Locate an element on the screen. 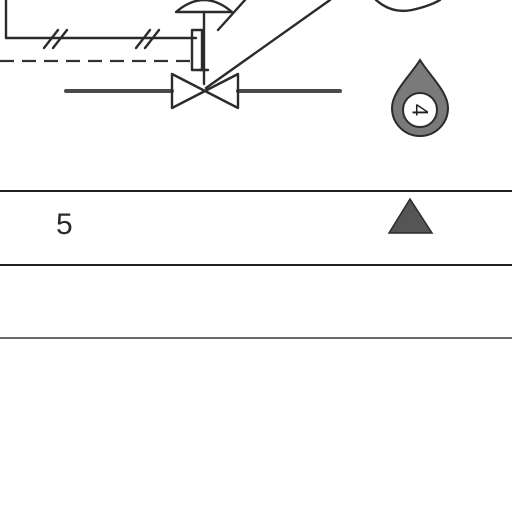 The image size is (512, 512). teardrop-inner-circle is located at coordinates (420, 110).